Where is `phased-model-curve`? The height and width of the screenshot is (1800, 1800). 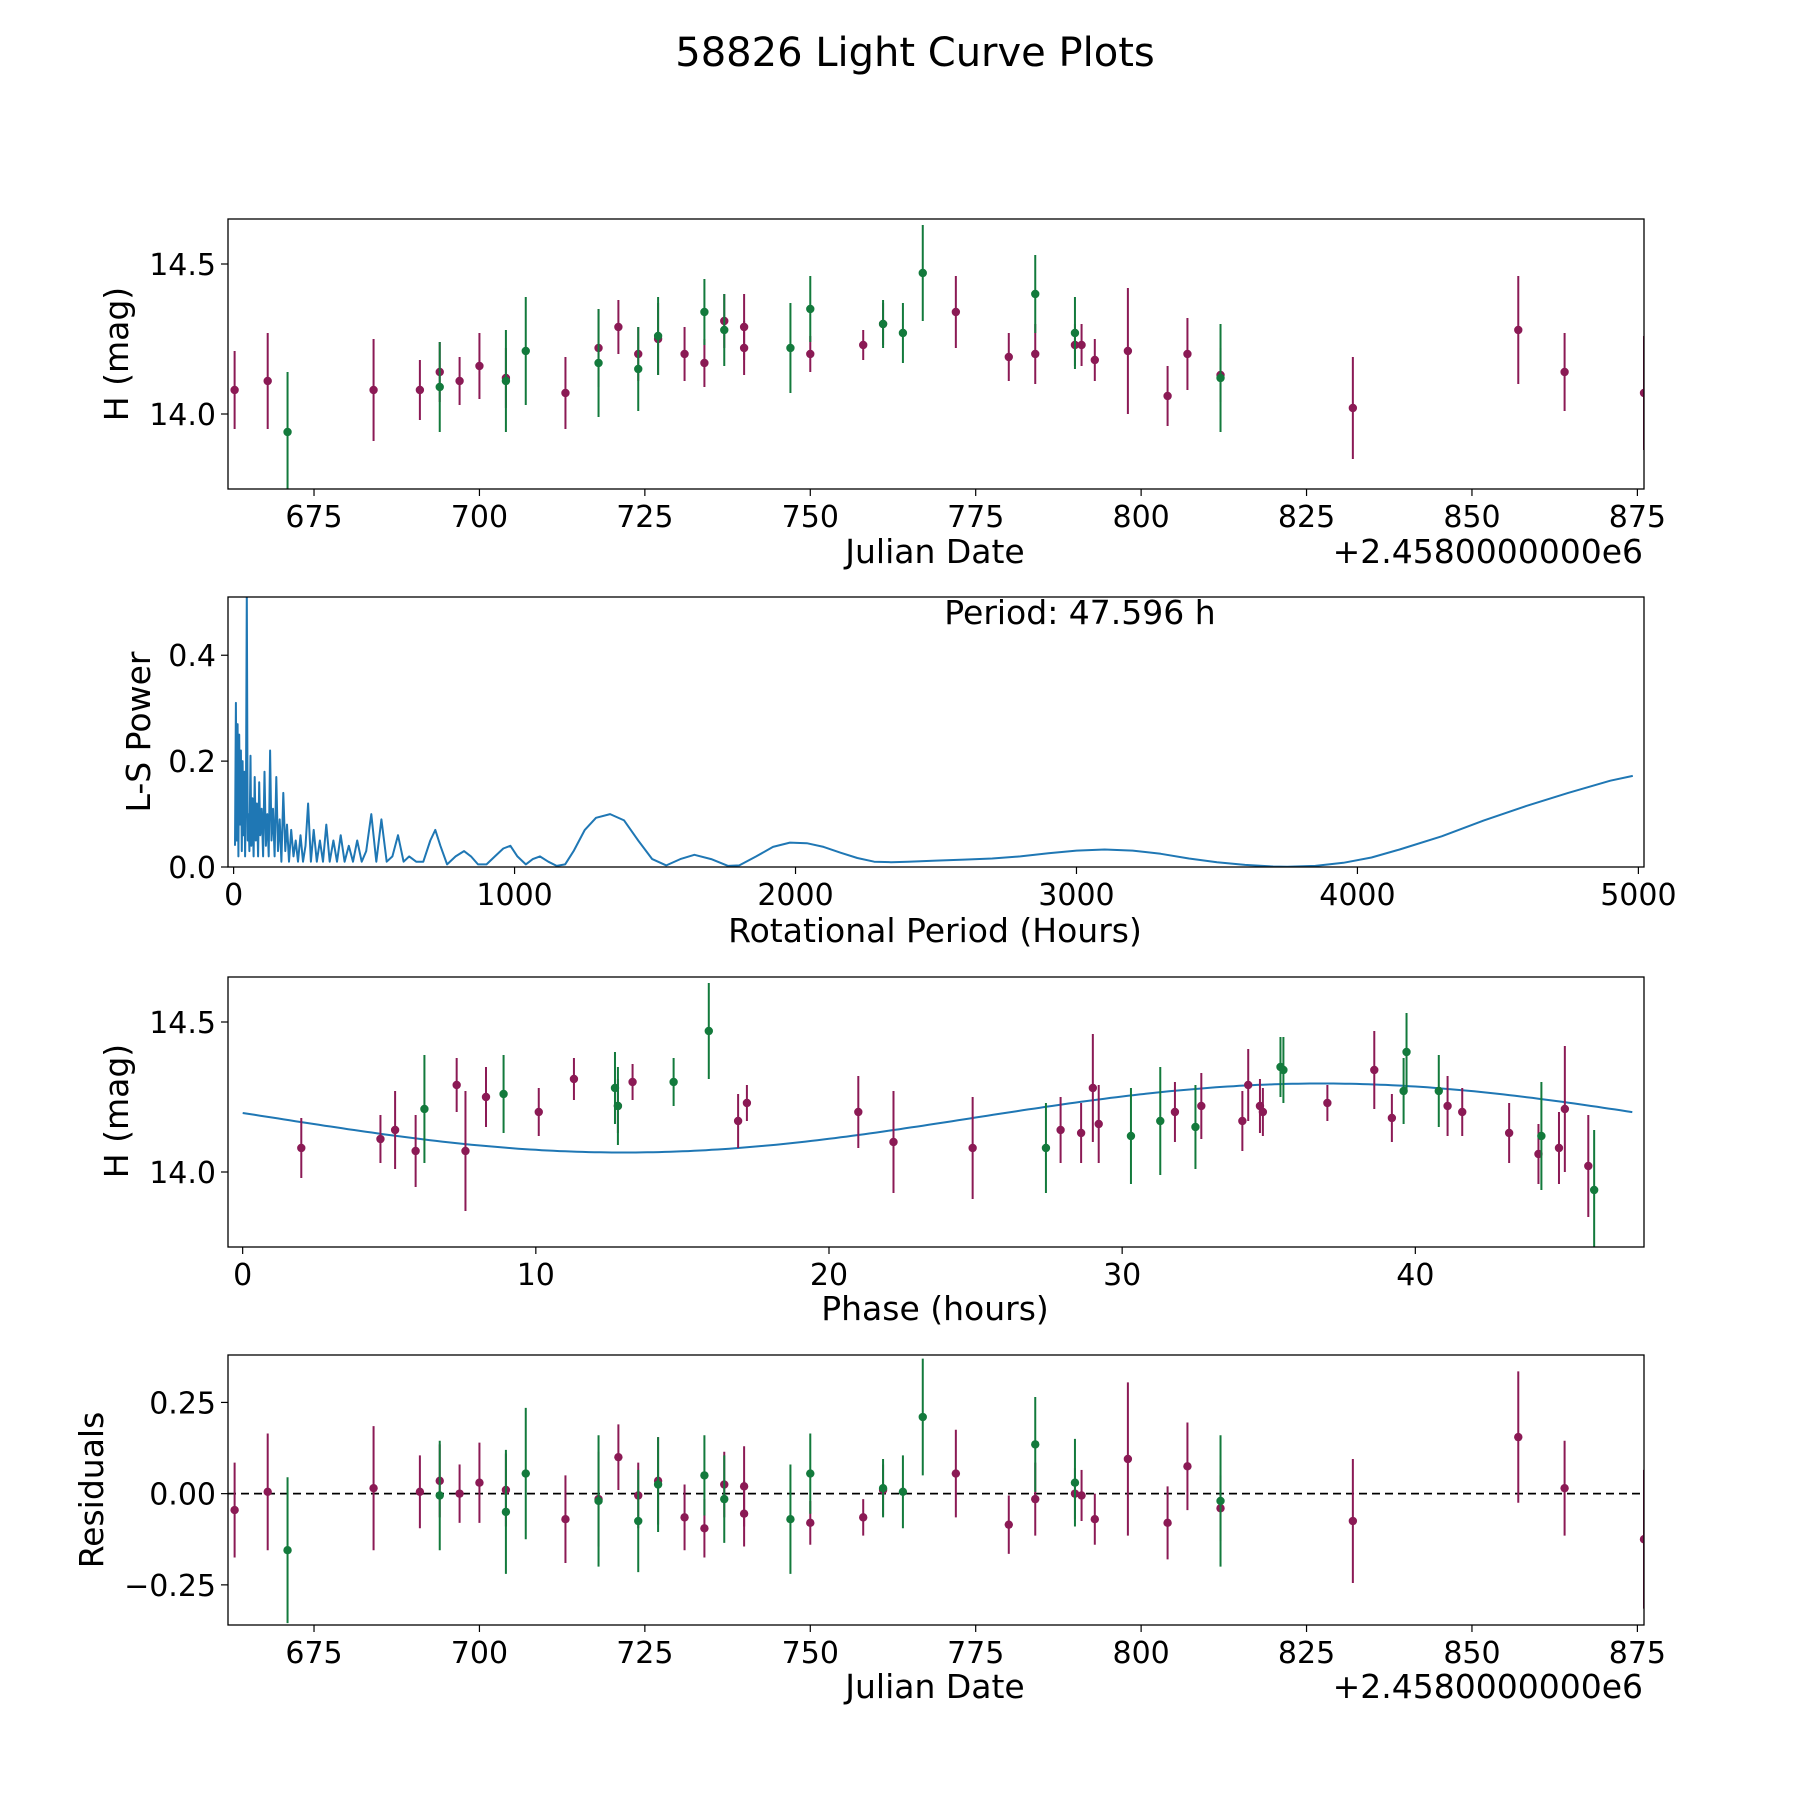 phased-model-curve is located at coordinates (937, 1118).